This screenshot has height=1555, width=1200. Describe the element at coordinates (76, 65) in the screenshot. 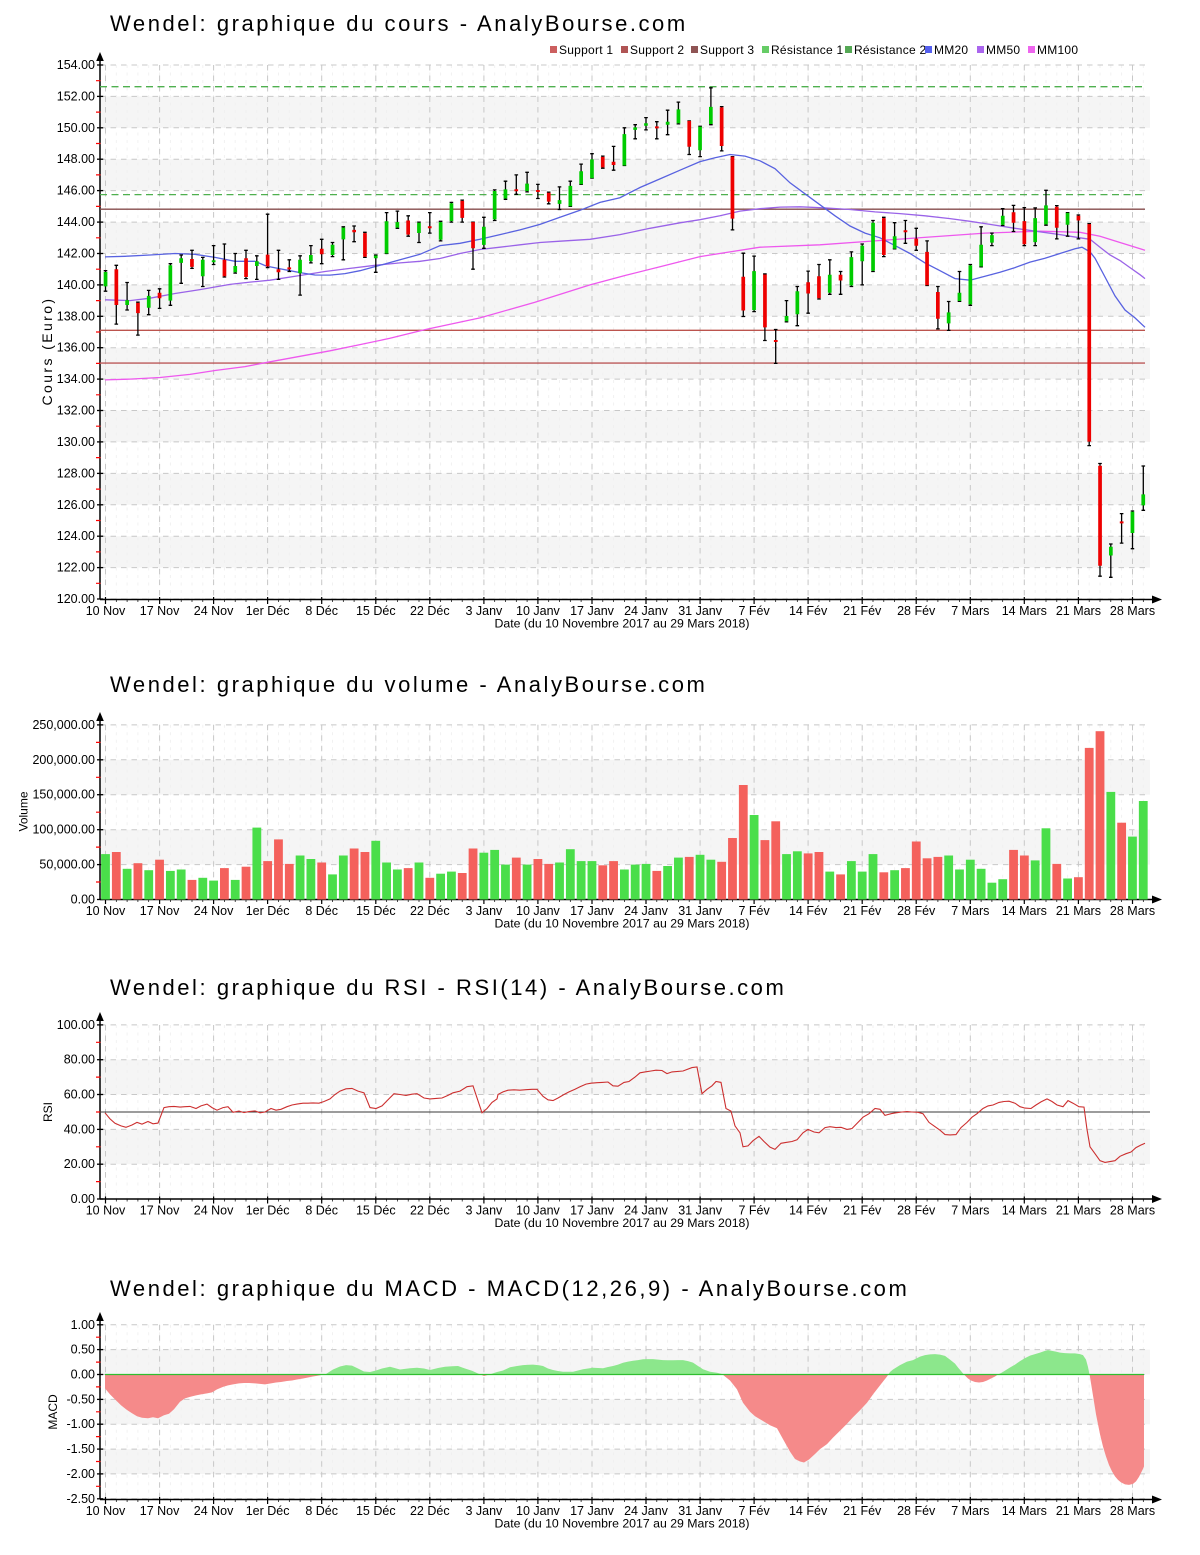

I see `svg-text: 154.00` at that location.